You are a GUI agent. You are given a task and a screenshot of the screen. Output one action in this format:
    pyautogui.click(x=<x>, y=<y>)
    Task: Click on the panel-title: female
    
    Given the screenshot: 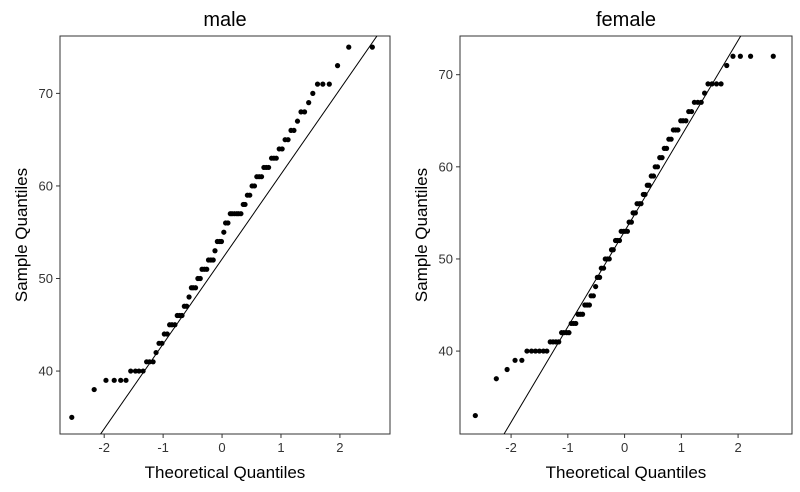 What is the action you would take?
    pyautogui.click(x=626, y=20)
    